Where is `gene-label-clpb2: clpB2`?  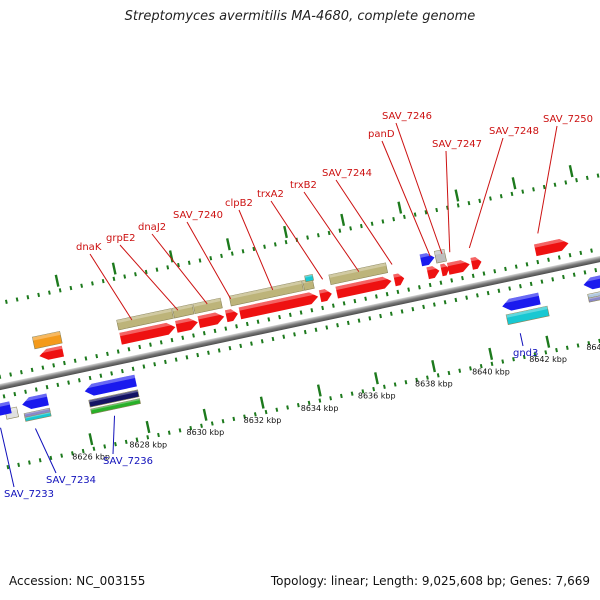 gene-label-clpb2: clpB2 is located at coordinates (239, 203).